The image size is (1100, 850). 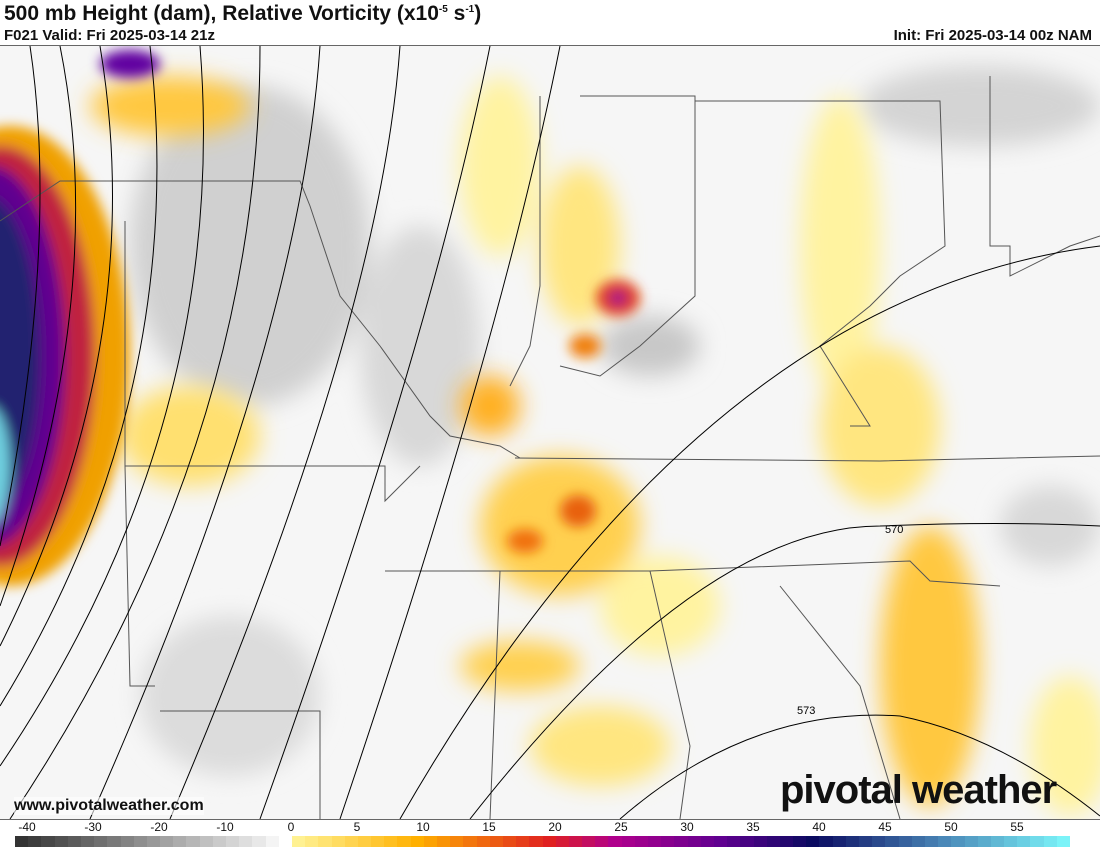 I want to click on website-url: www.pivotalweather.com, so click(x=109, y=806).